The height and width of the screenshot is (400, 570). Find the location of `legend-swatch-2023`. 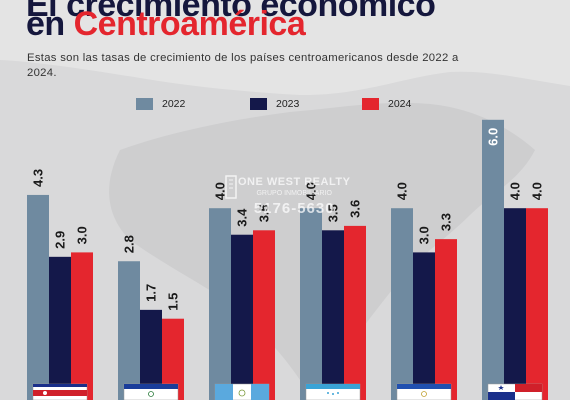

legend-swatch-2023 is located at coordinates (258, 104).